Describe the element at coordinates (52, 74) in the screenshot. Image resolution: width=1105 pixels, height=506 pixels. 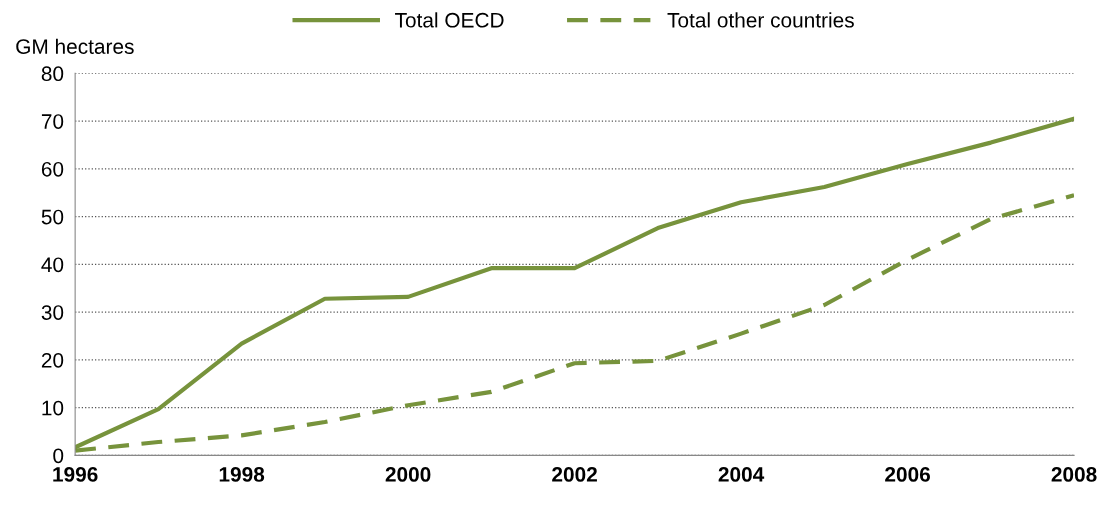
I see `y-tick-label: 80` at that location.